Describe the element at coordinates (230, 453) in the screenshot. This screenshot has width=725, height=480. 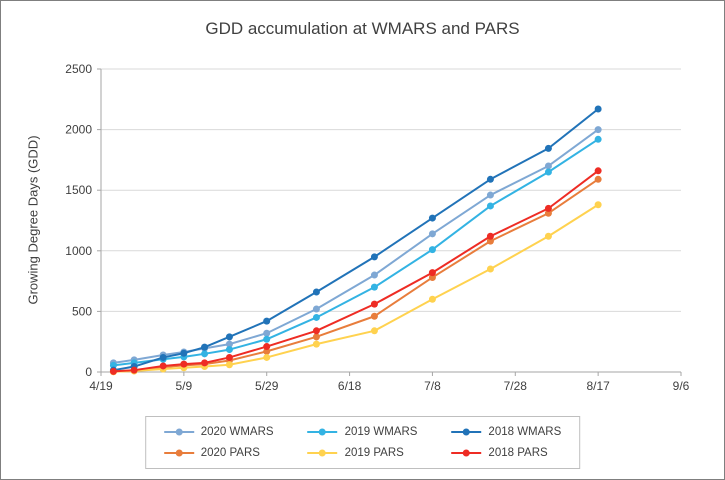
I see `legend-label: 2020 PARS` at that location.